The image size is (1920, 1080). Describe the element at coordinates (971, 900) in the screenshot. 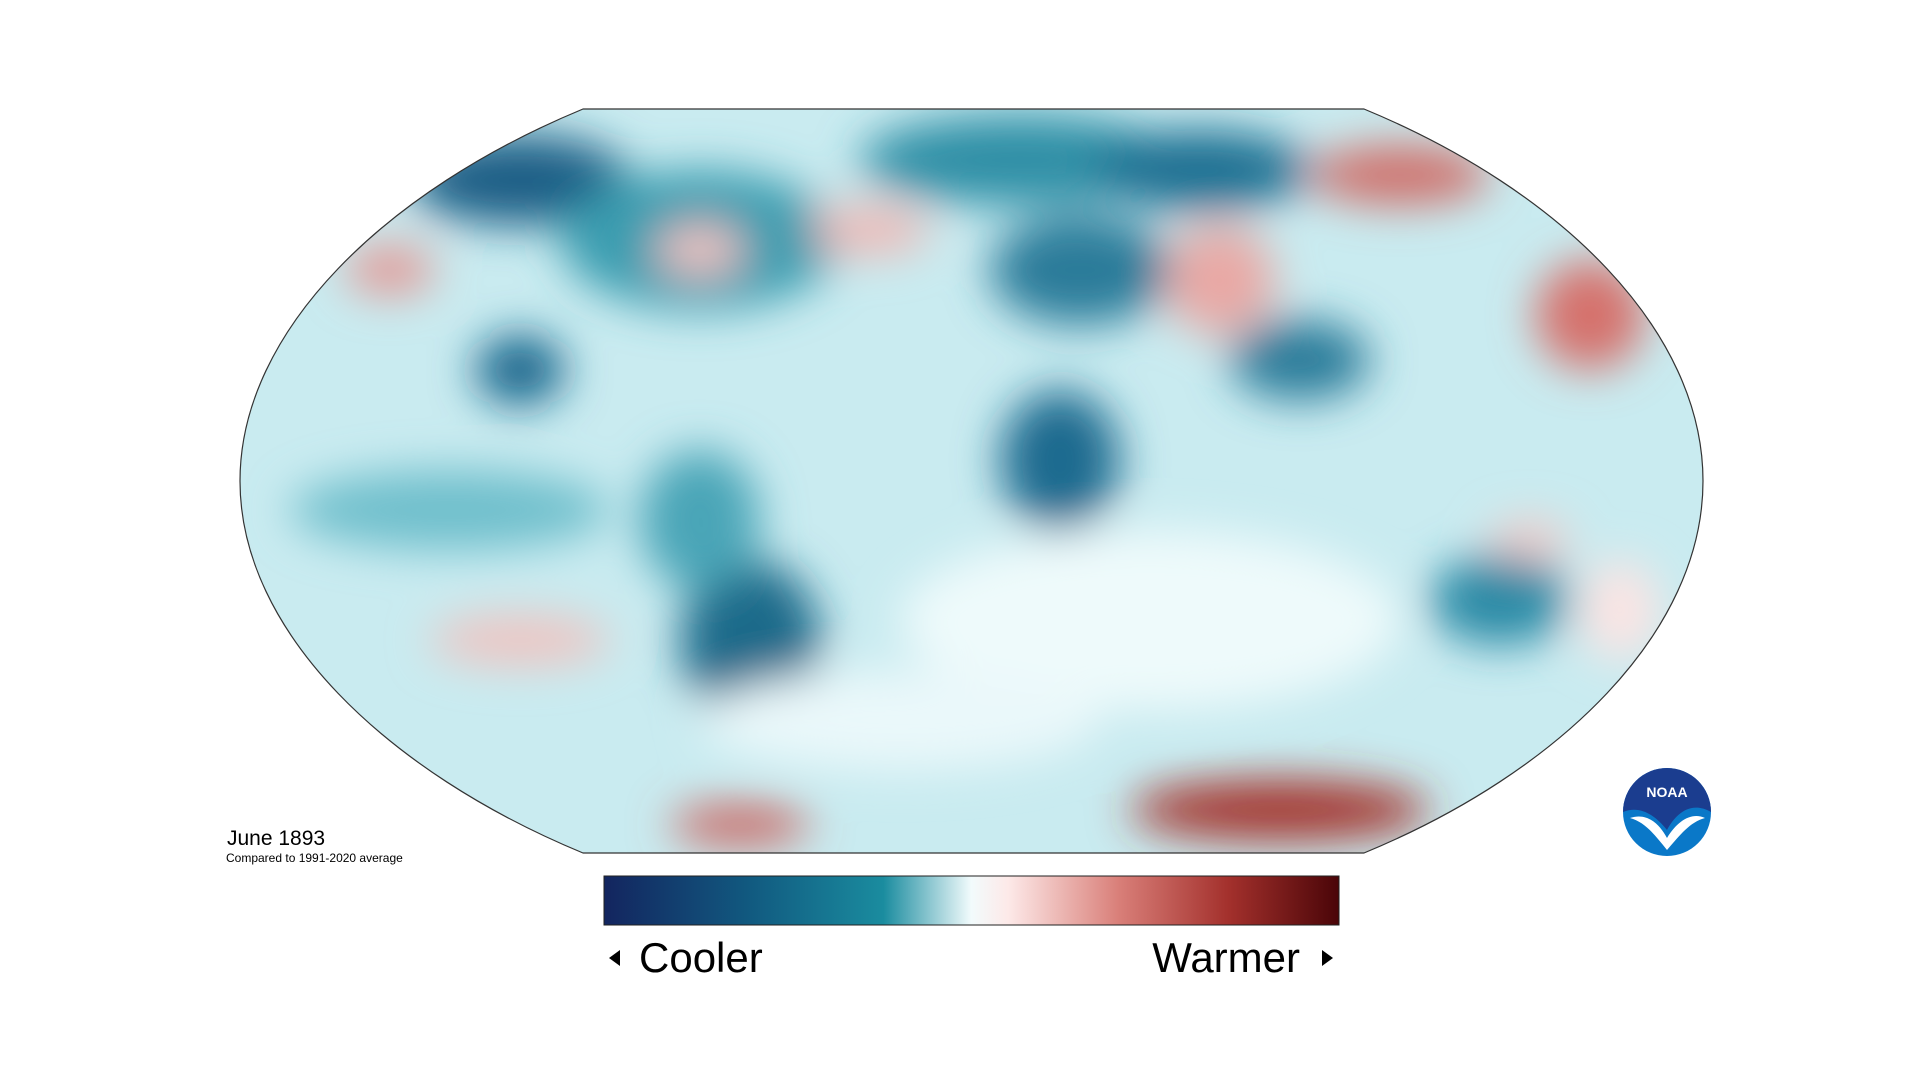

I see `color-scale` at that location.